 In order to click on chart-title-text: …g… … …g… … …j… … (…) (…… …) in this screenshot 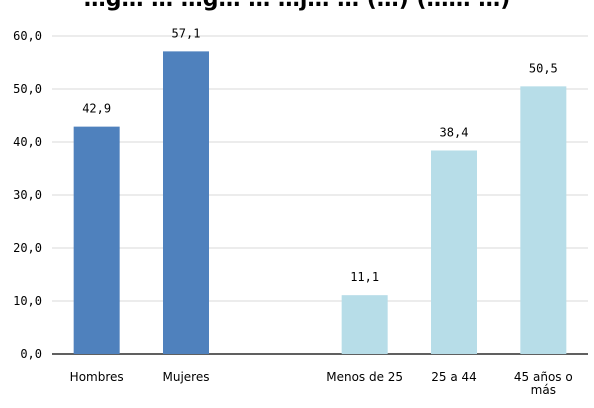, I will do `click(297, 6)`.